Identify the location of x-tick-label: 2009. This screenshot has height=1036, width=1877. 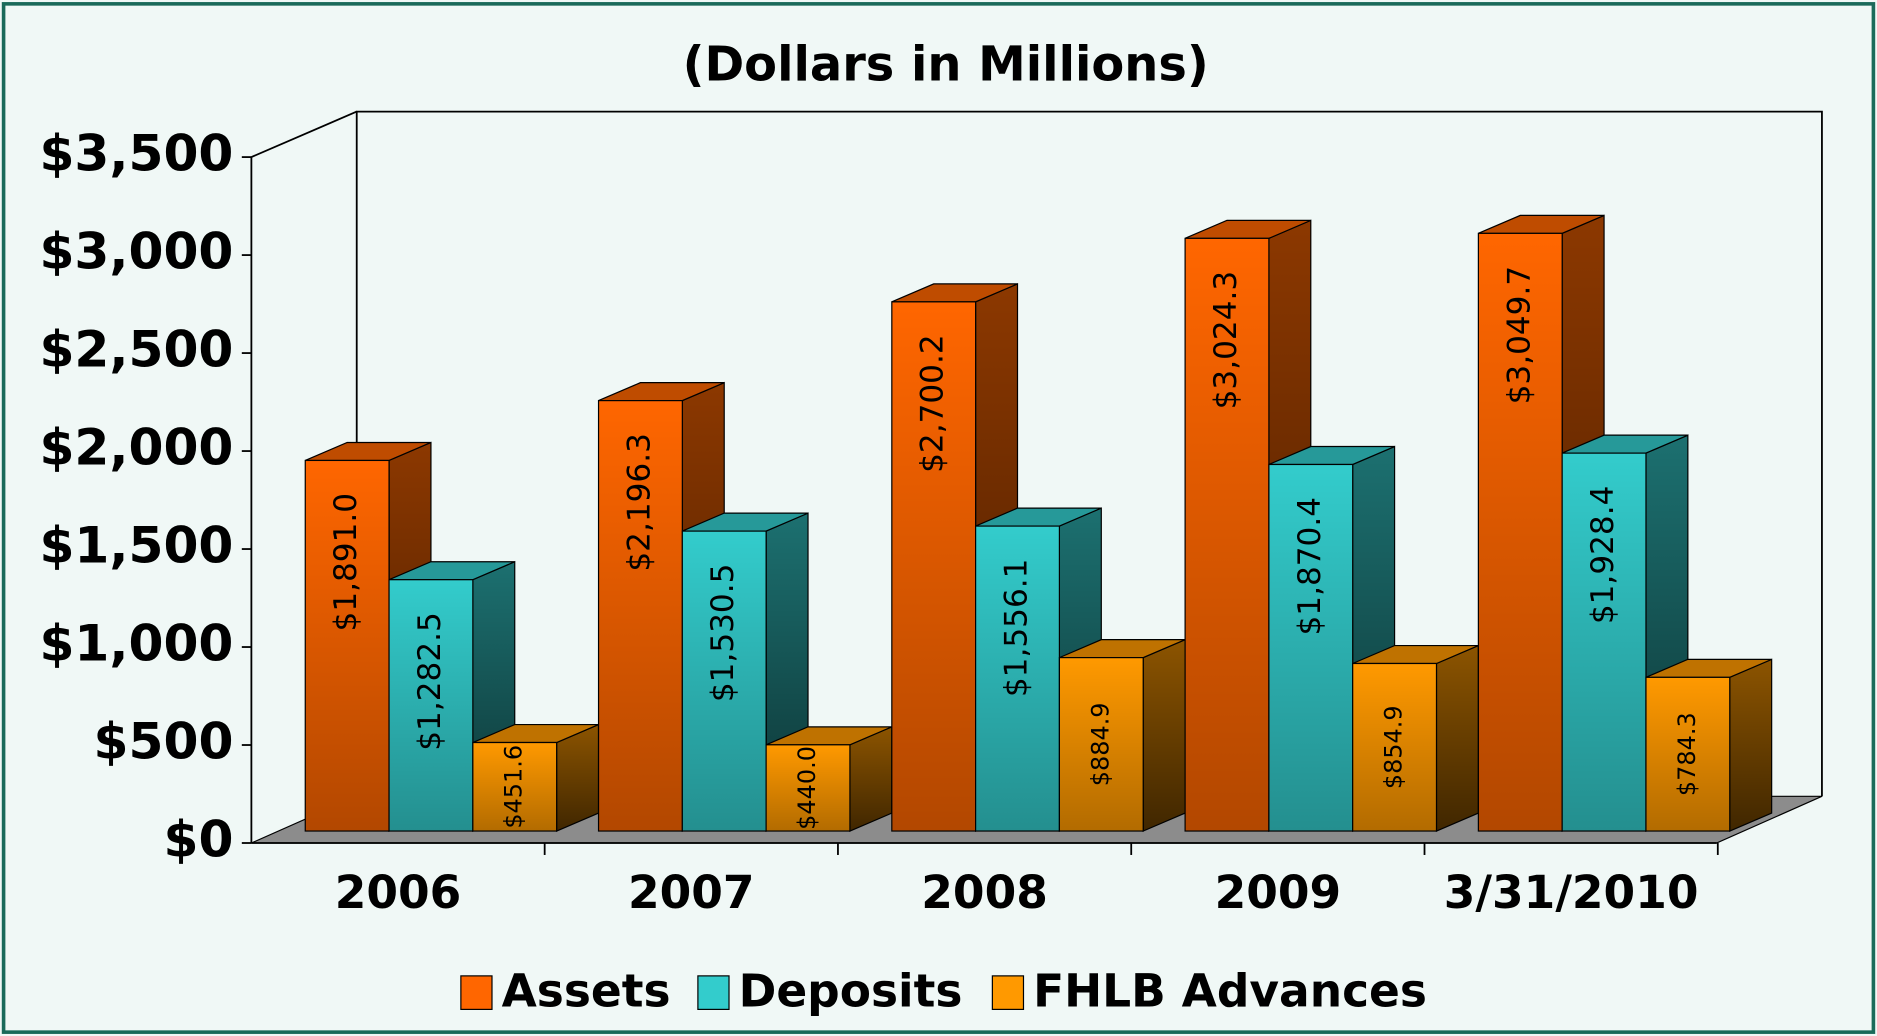
(1278, 892).